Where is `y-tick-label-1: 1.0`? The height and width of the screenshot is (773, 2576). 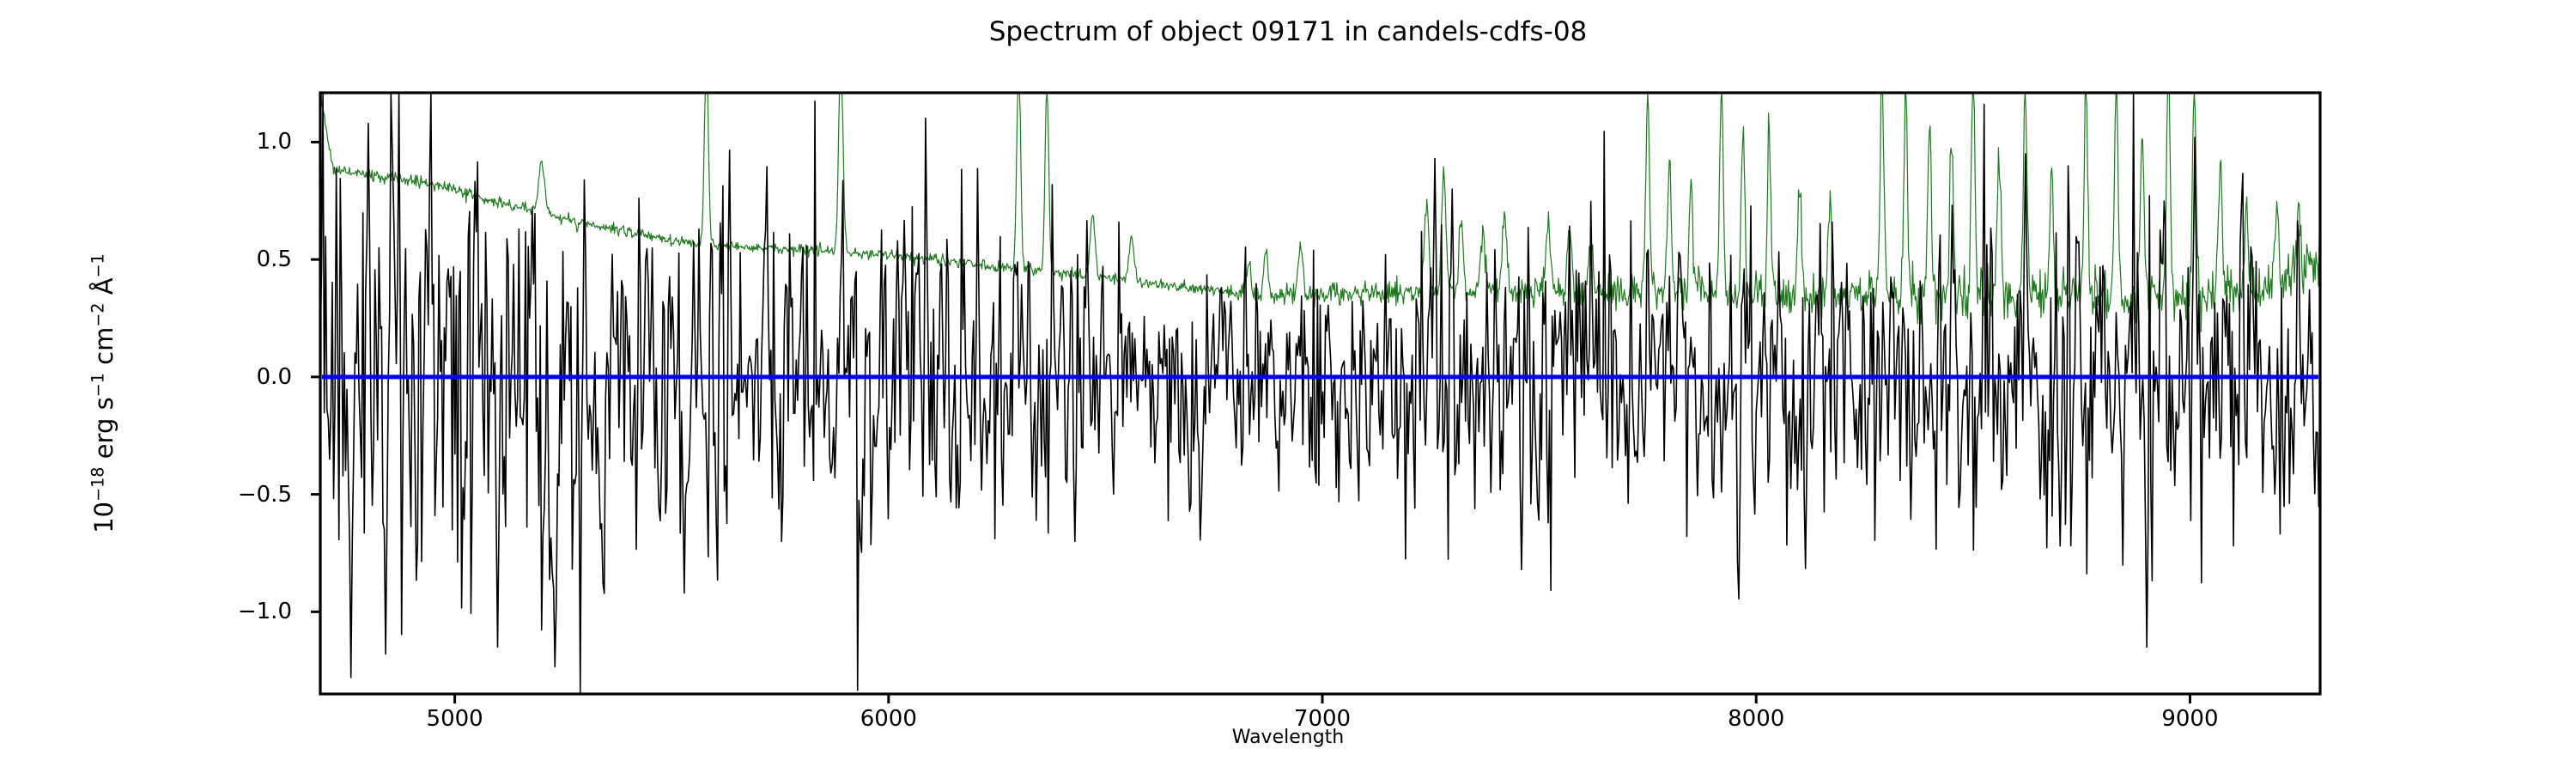 y-tick-label-1: 1.0 is located at coordinates (274, 142).